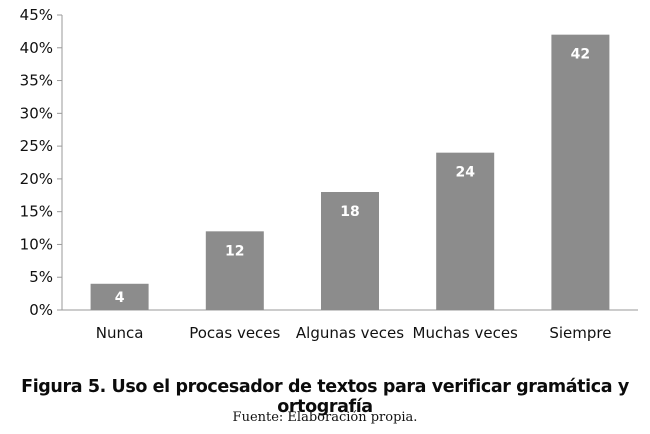 The height and width of the screenshot is (434, 650). What do you see at coordinates (36, 48) in the screenshot?
I see `y-tick-label: 40%` at bounding box center [36, 48].